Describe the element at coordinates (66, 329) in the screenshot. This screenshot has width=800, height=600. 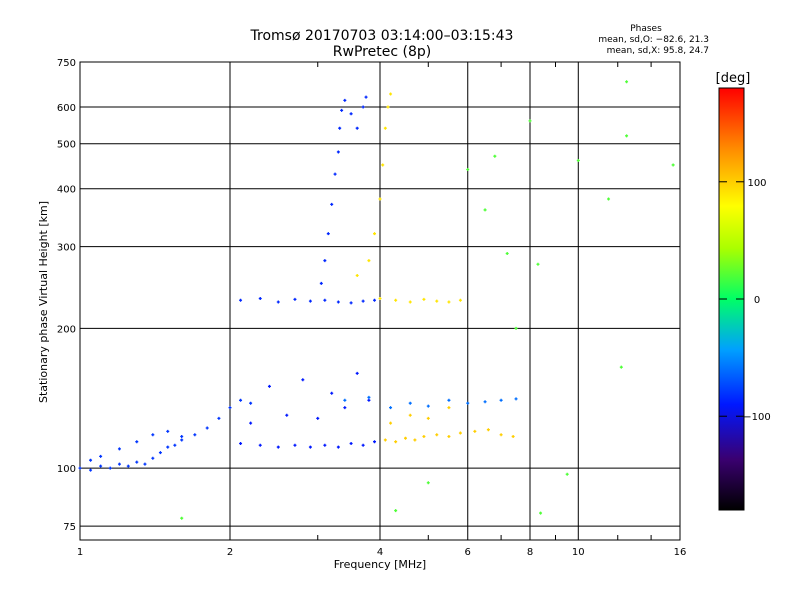
I see `y-tick-label: 200` at that location.